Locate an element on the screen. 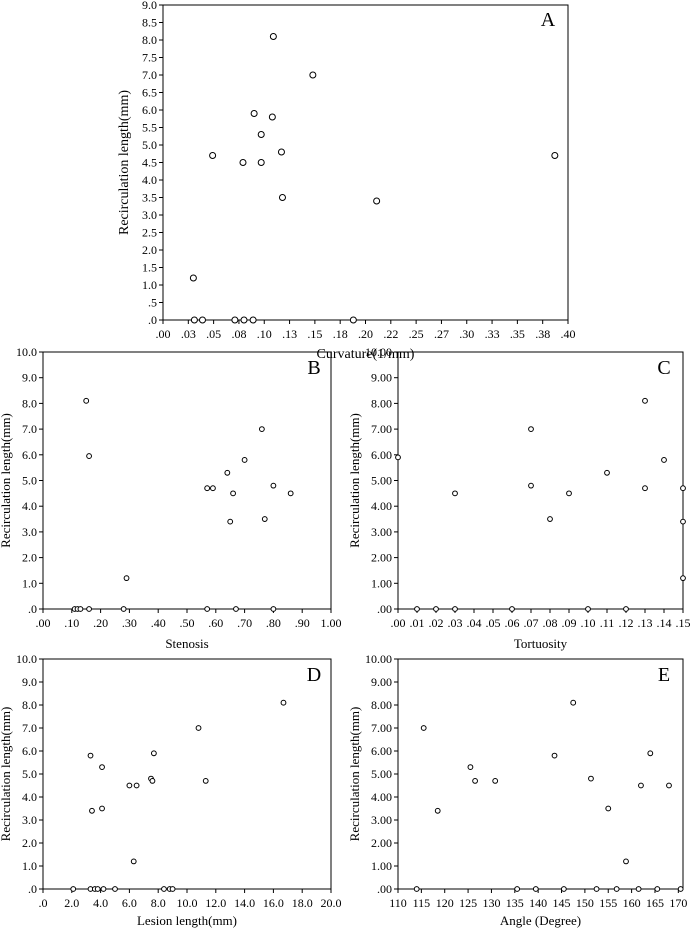 Image resolution: width=693 pixels, height=930 pixels. x-tick-label-c: .10 is located at coordinates (588, 623).